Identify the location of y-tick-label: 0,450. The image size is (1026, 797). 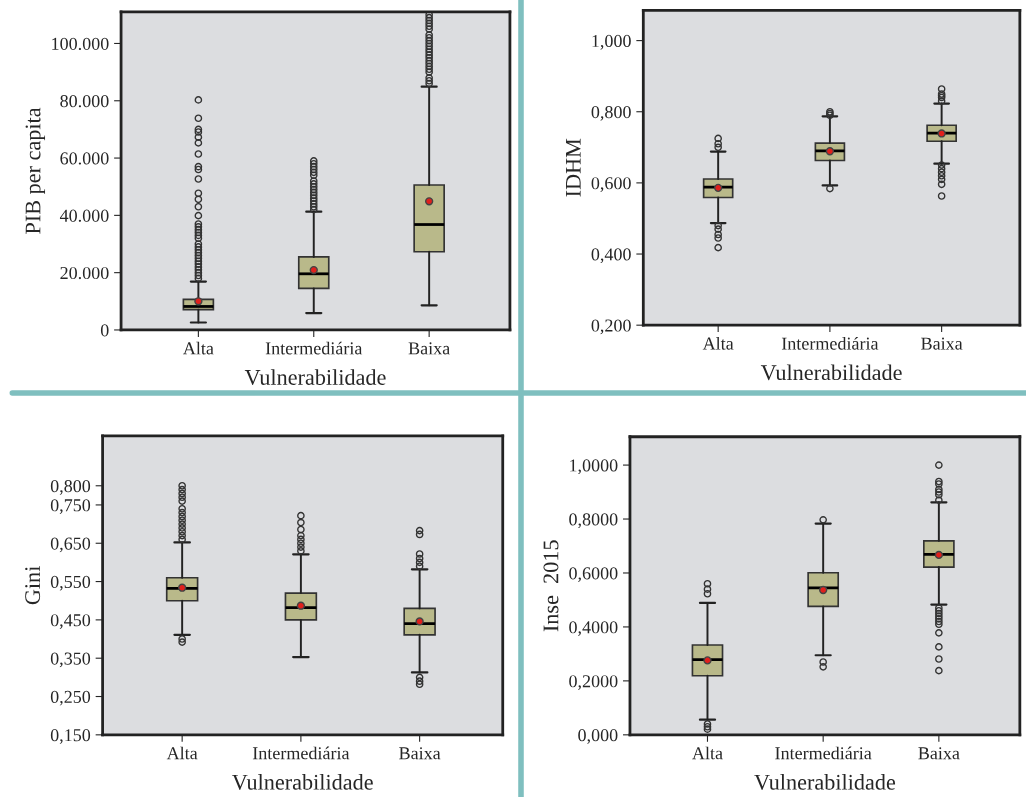
(70, 621).